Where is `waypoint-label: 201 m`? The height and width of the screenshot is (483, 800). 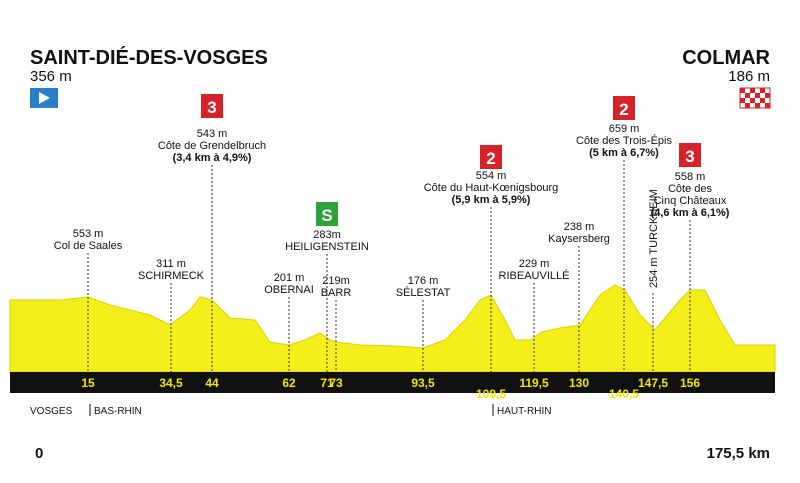
waypoint-label: 201 m is located at coordinates (289, 278).